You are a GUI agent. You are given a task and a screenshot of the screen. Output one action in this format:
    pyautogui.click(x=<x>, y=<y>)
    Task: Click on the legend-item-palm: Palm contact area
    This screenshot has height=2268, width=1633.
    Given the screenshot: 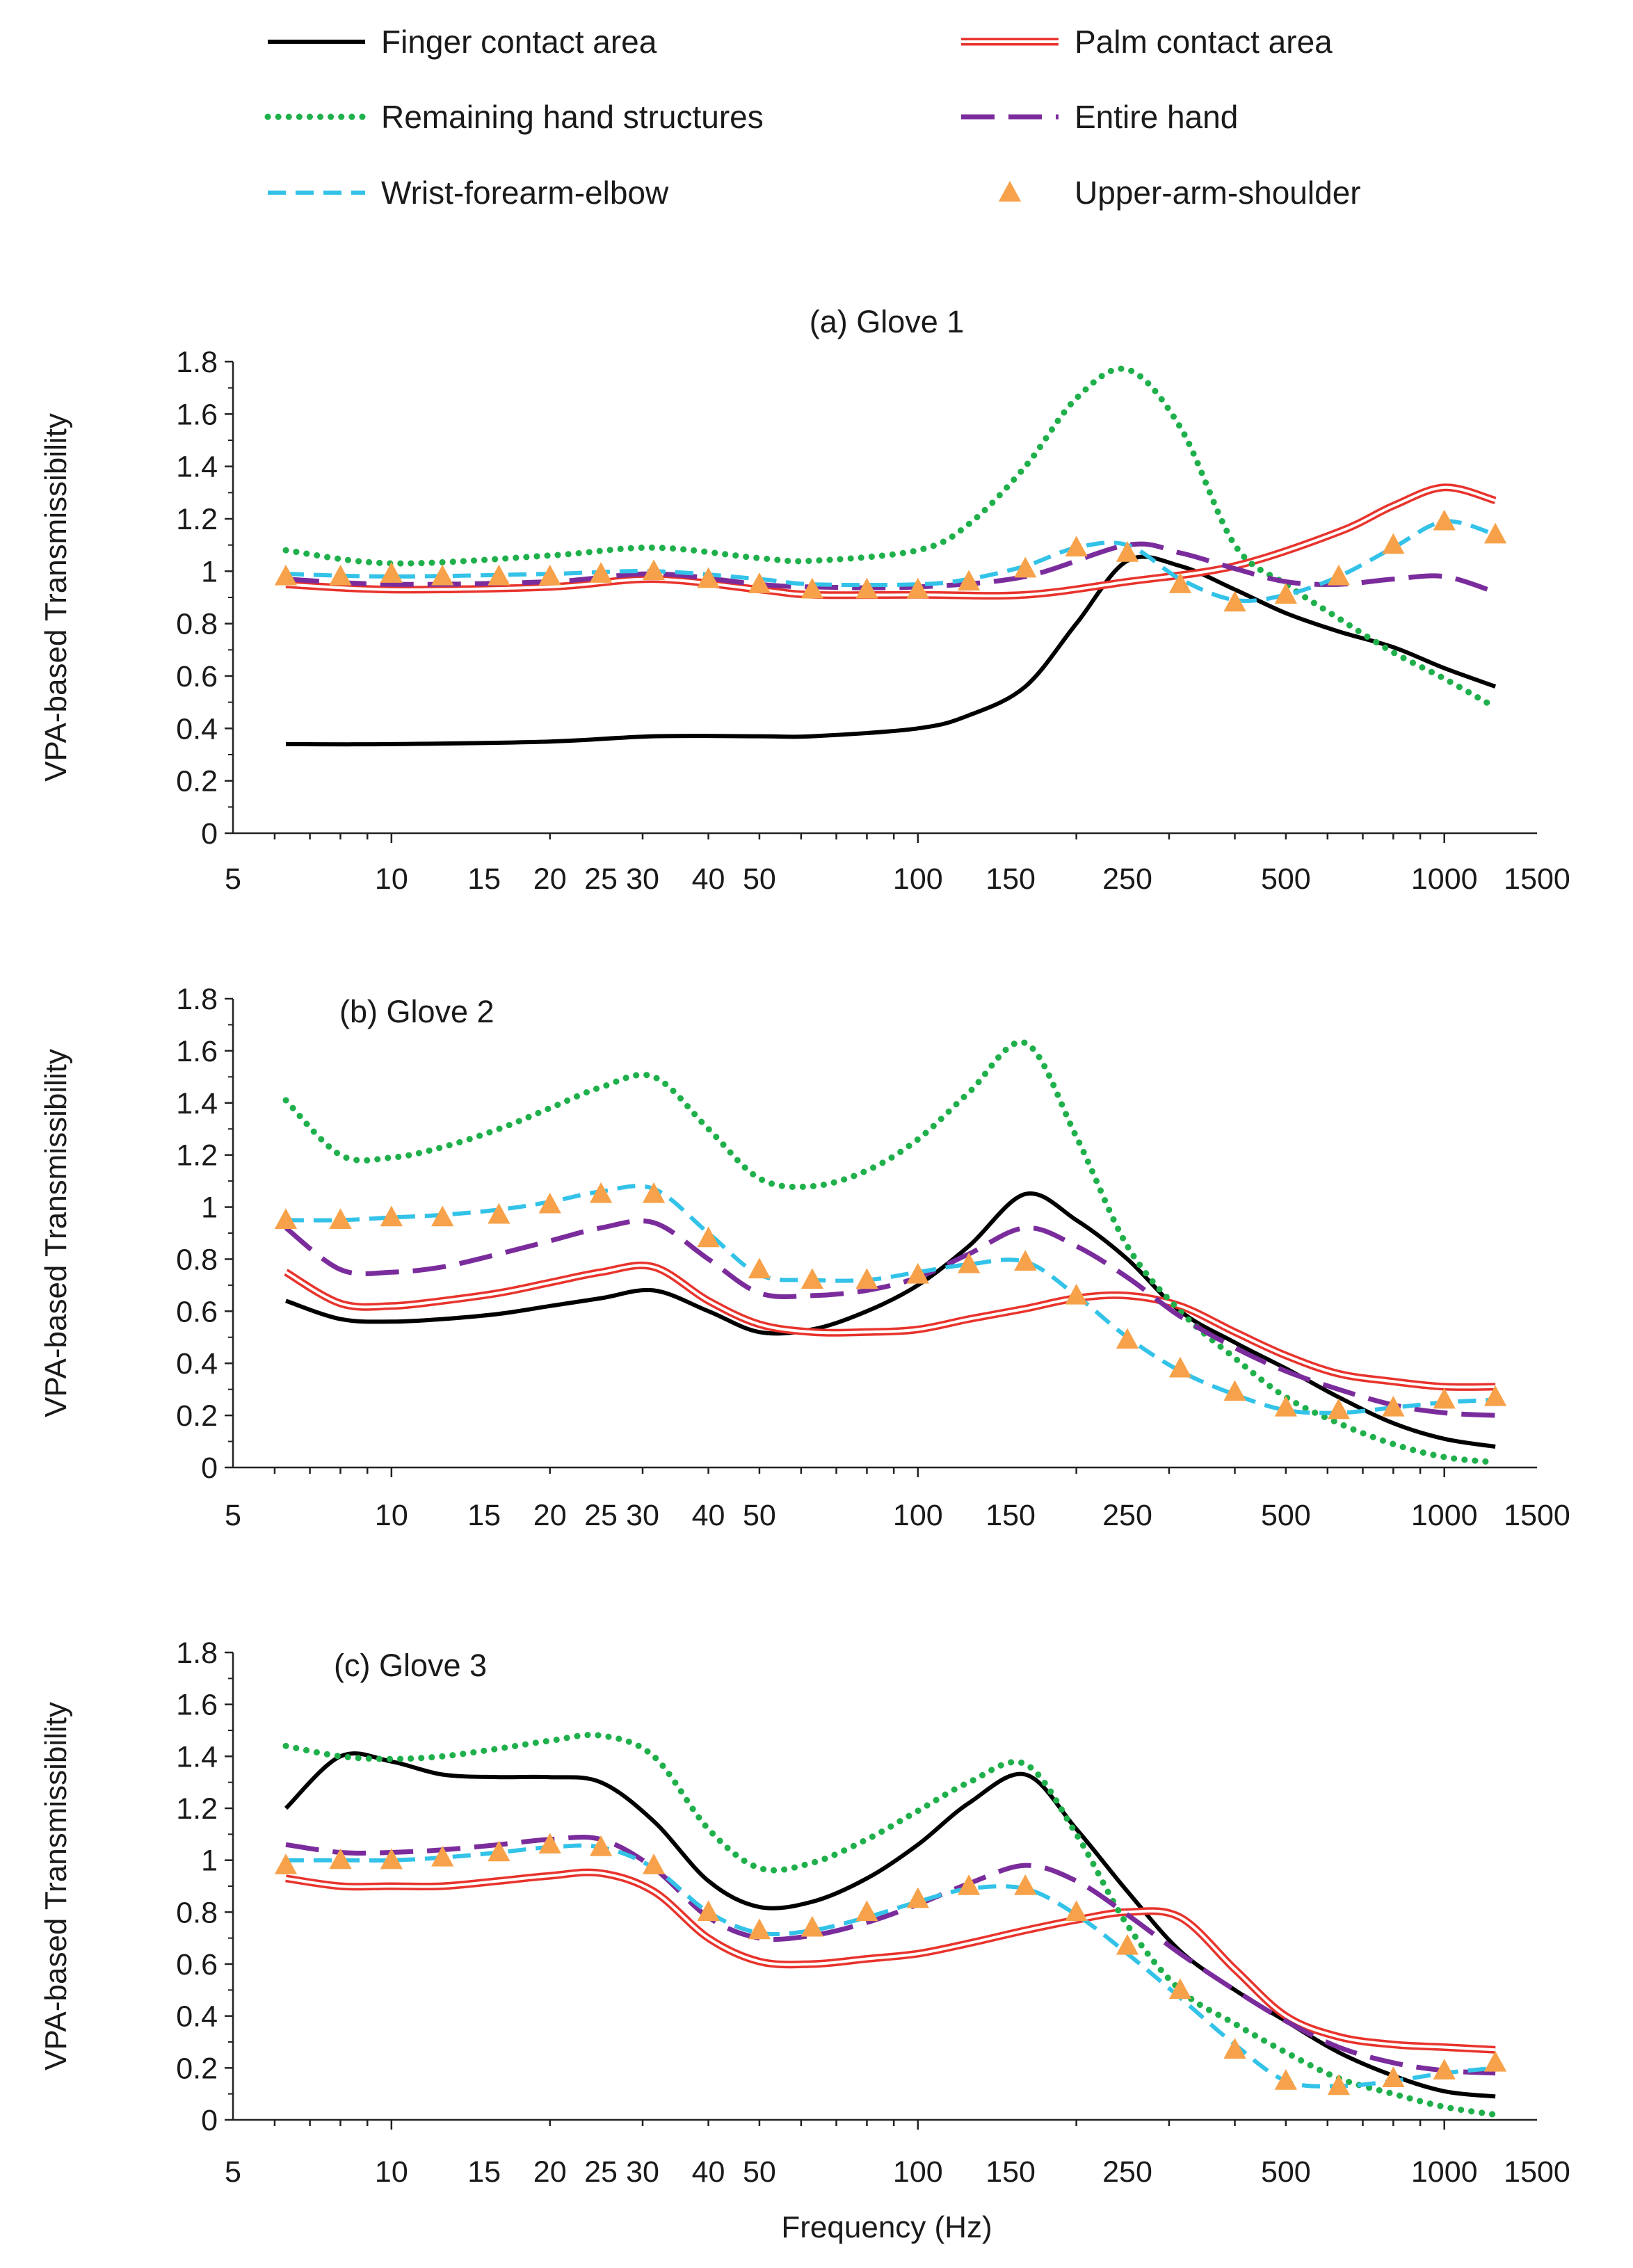 What is the action you would take?
    pyautogui.click(x=1147, y=42)
    